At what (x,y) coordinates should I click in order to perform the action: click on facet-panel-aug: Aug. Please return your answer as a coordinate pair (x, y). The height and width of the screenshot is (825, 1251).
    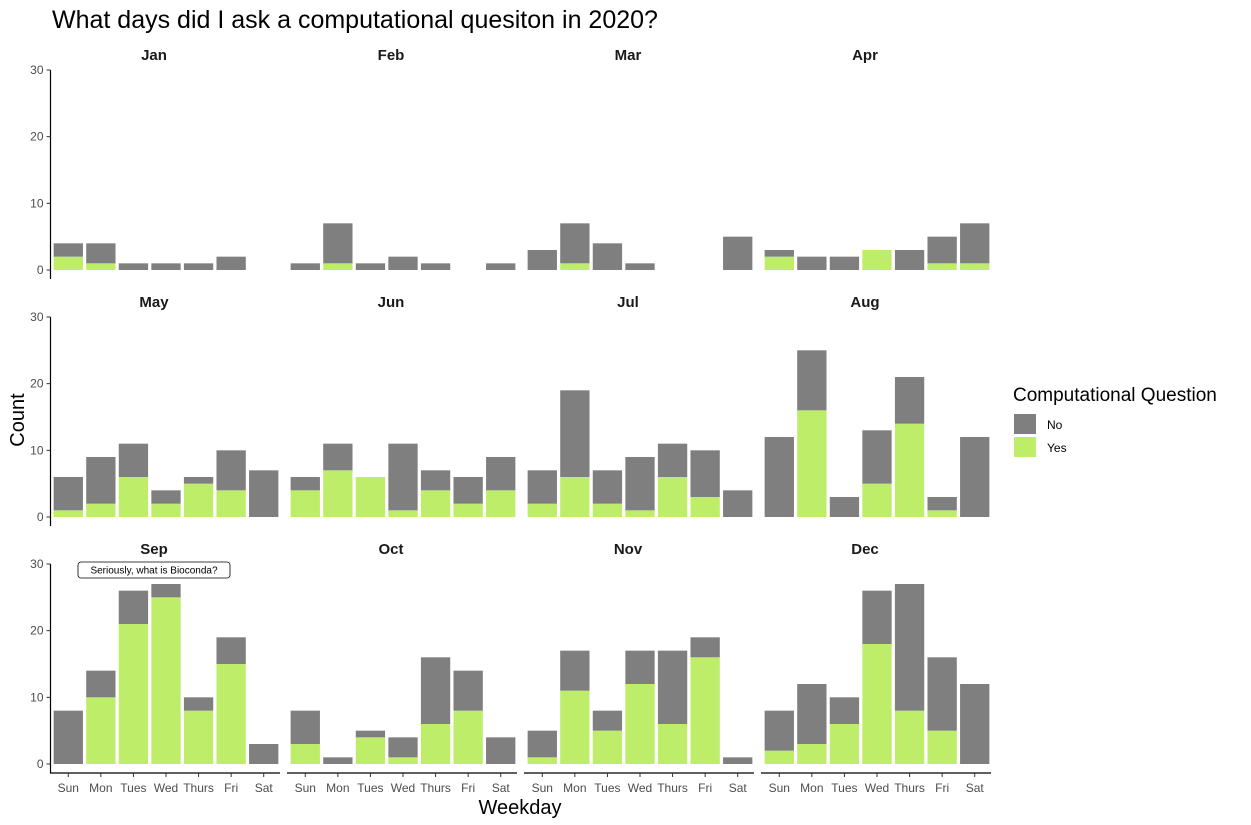
    Looking at the image, I should click on (877, 405).